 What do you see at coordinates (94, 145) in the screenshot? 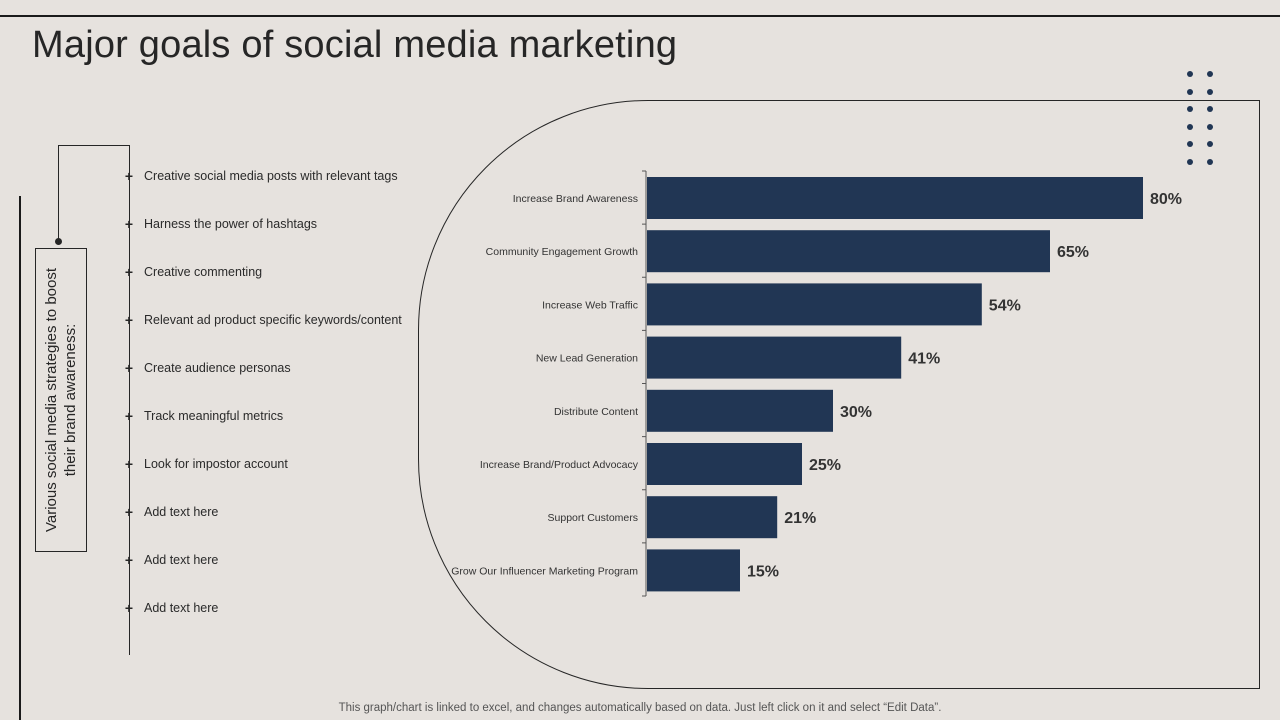
I see `connector-line` at bounding box center [94, 145].